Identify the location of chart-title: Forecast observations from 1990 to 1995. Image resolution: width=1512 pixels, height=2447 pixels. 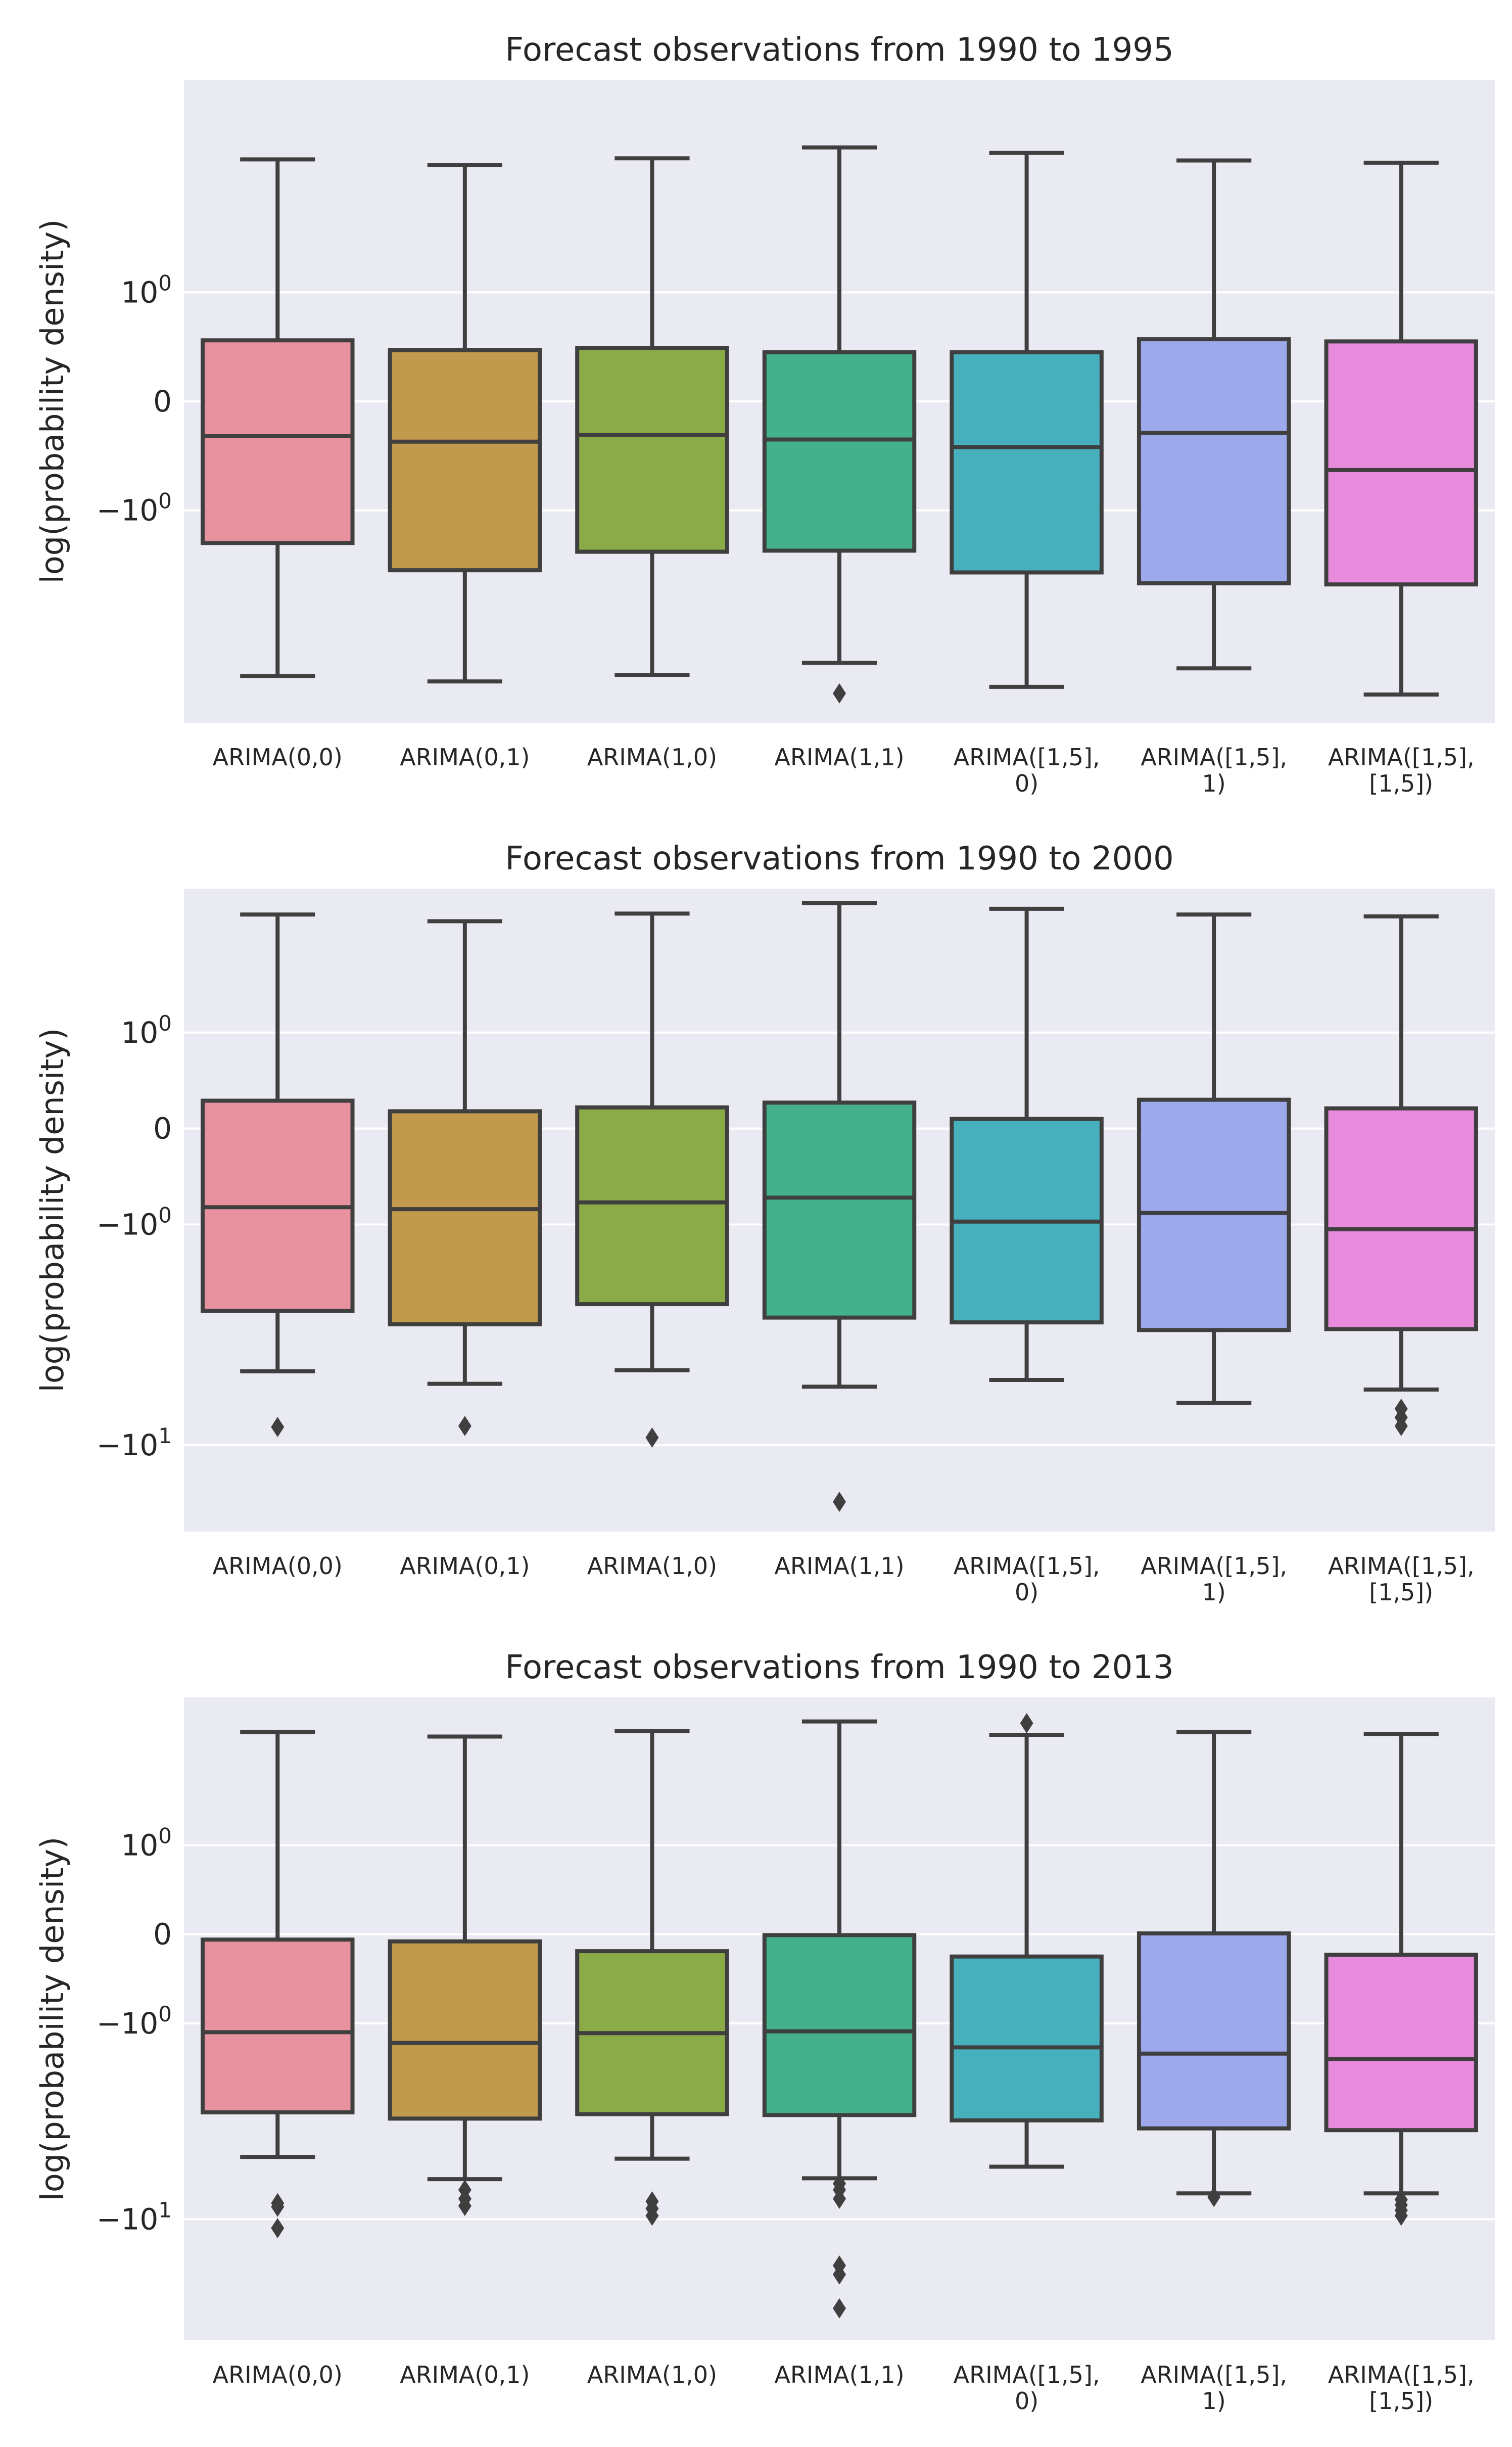
(839, 50).